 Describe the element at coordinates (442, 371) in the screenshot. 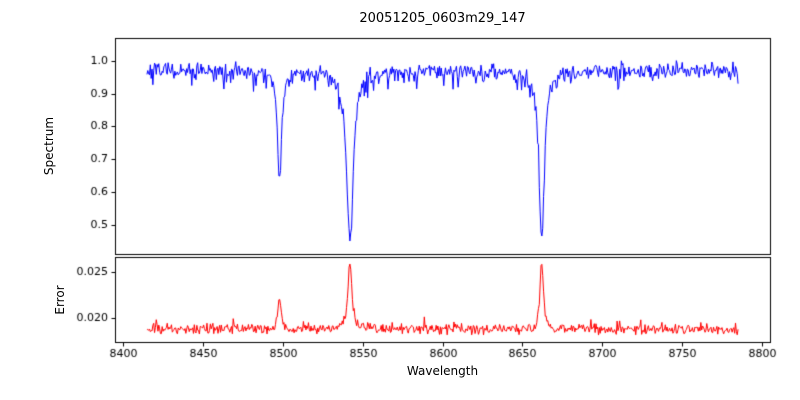

I see `x-axis-label: Wavelength` at that location.